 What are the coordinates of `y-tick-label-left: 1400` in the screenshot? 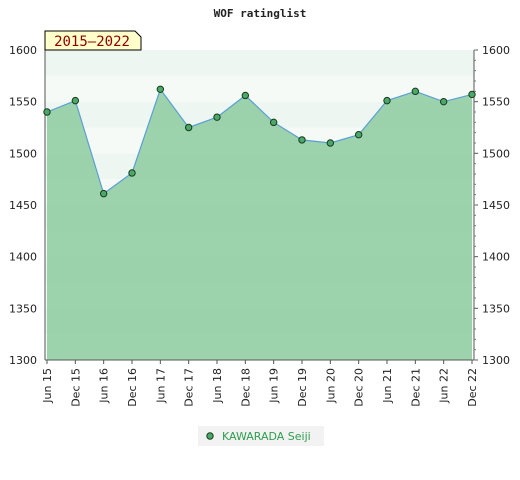 It's located at (23, 257).